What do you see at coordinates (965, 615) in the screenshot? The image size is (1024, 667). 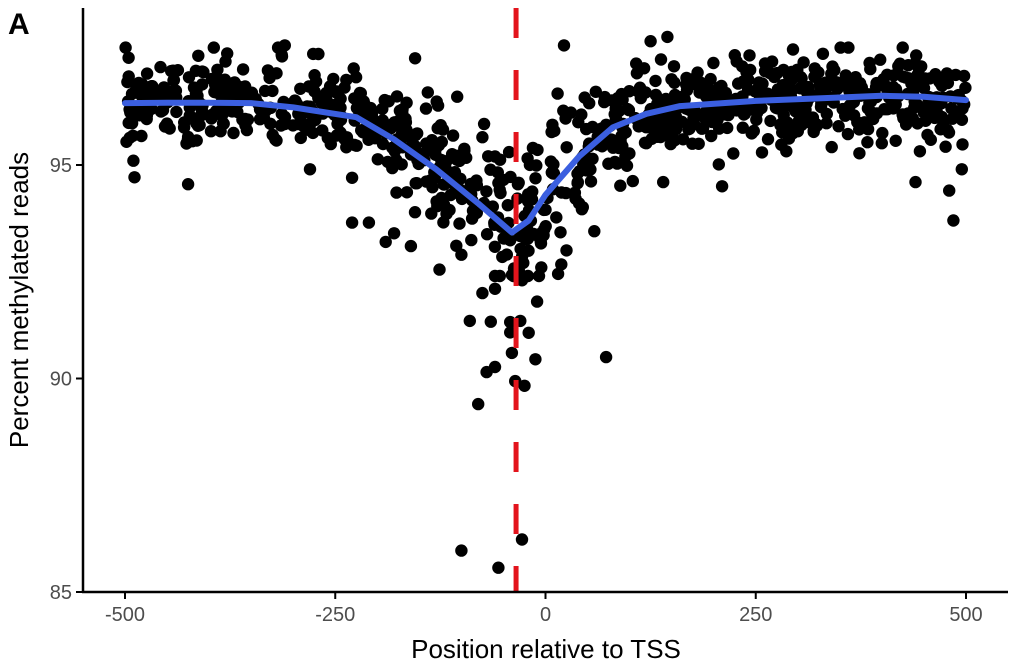 I see `x-tick-label: 500` at bounding box center [965, 615].